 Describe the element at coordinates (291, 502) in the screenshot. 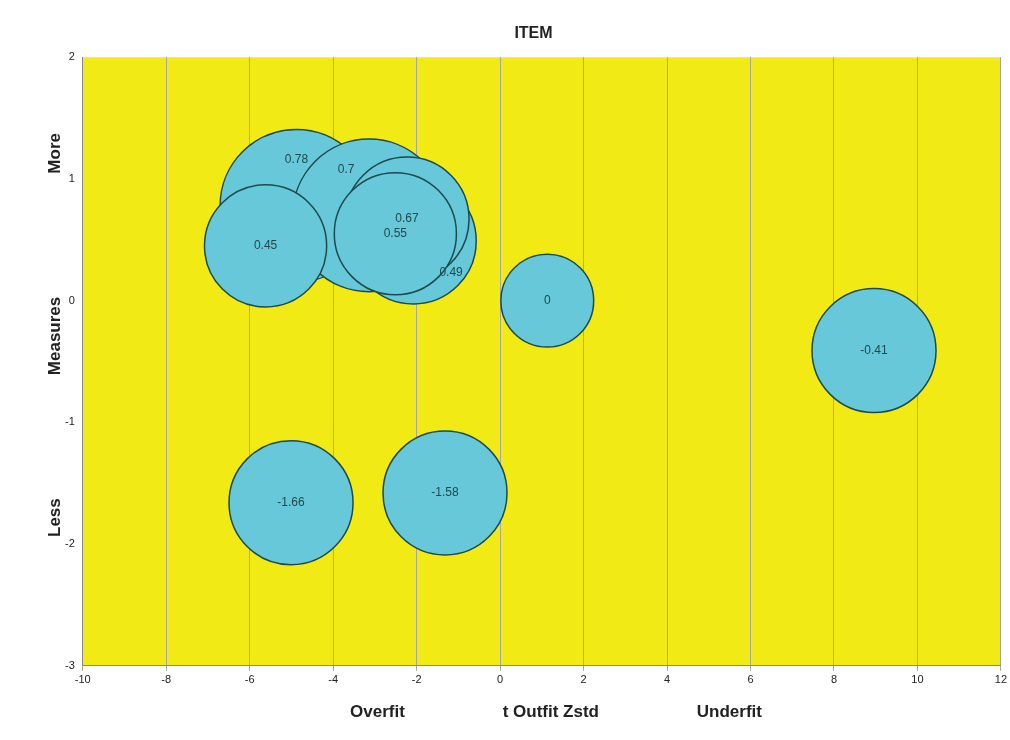

I see `data-label: -1.66` at that location.